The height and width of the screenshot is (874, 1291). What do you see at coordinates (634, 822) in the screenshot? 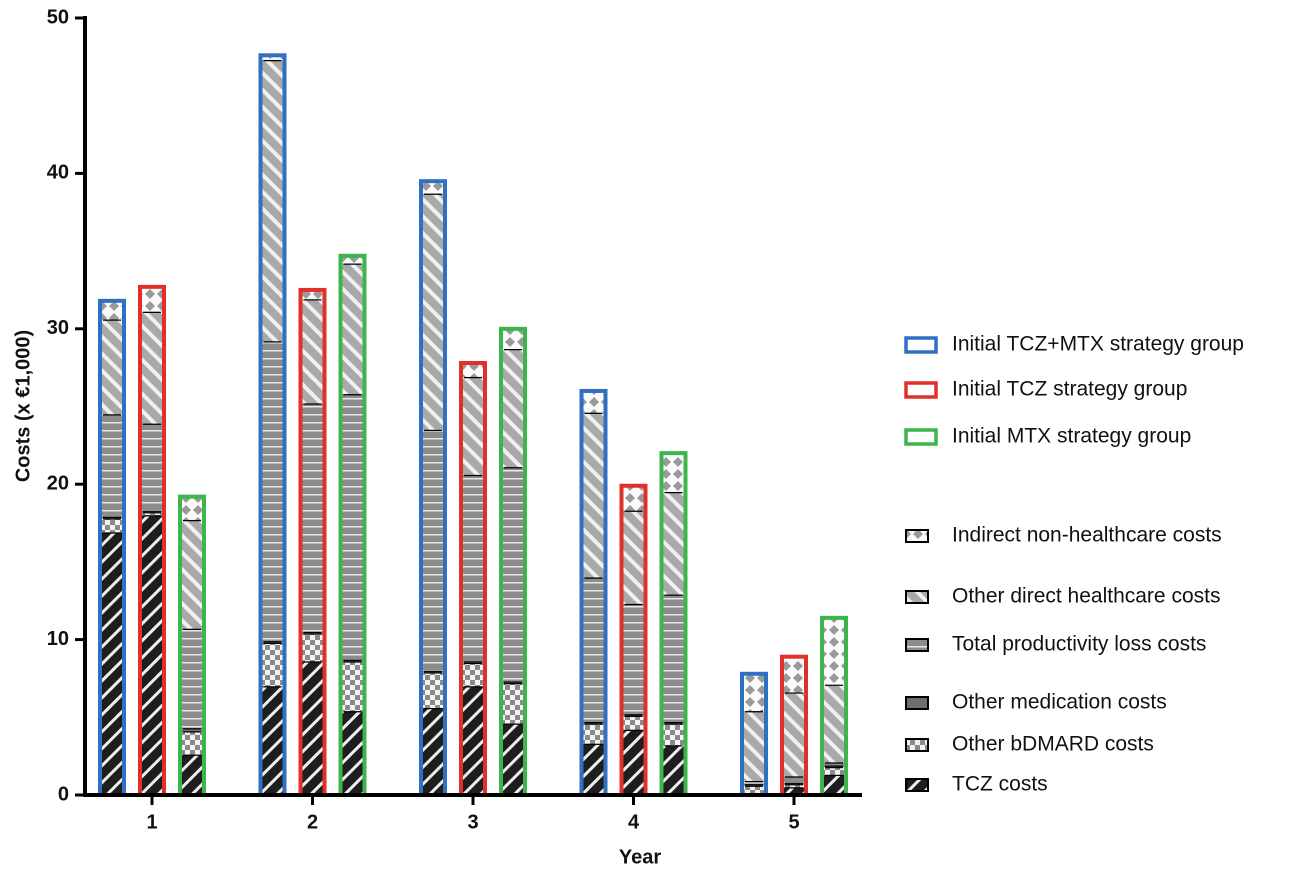
I see `x-tick-label: 4` at bounding box center [634, 822].